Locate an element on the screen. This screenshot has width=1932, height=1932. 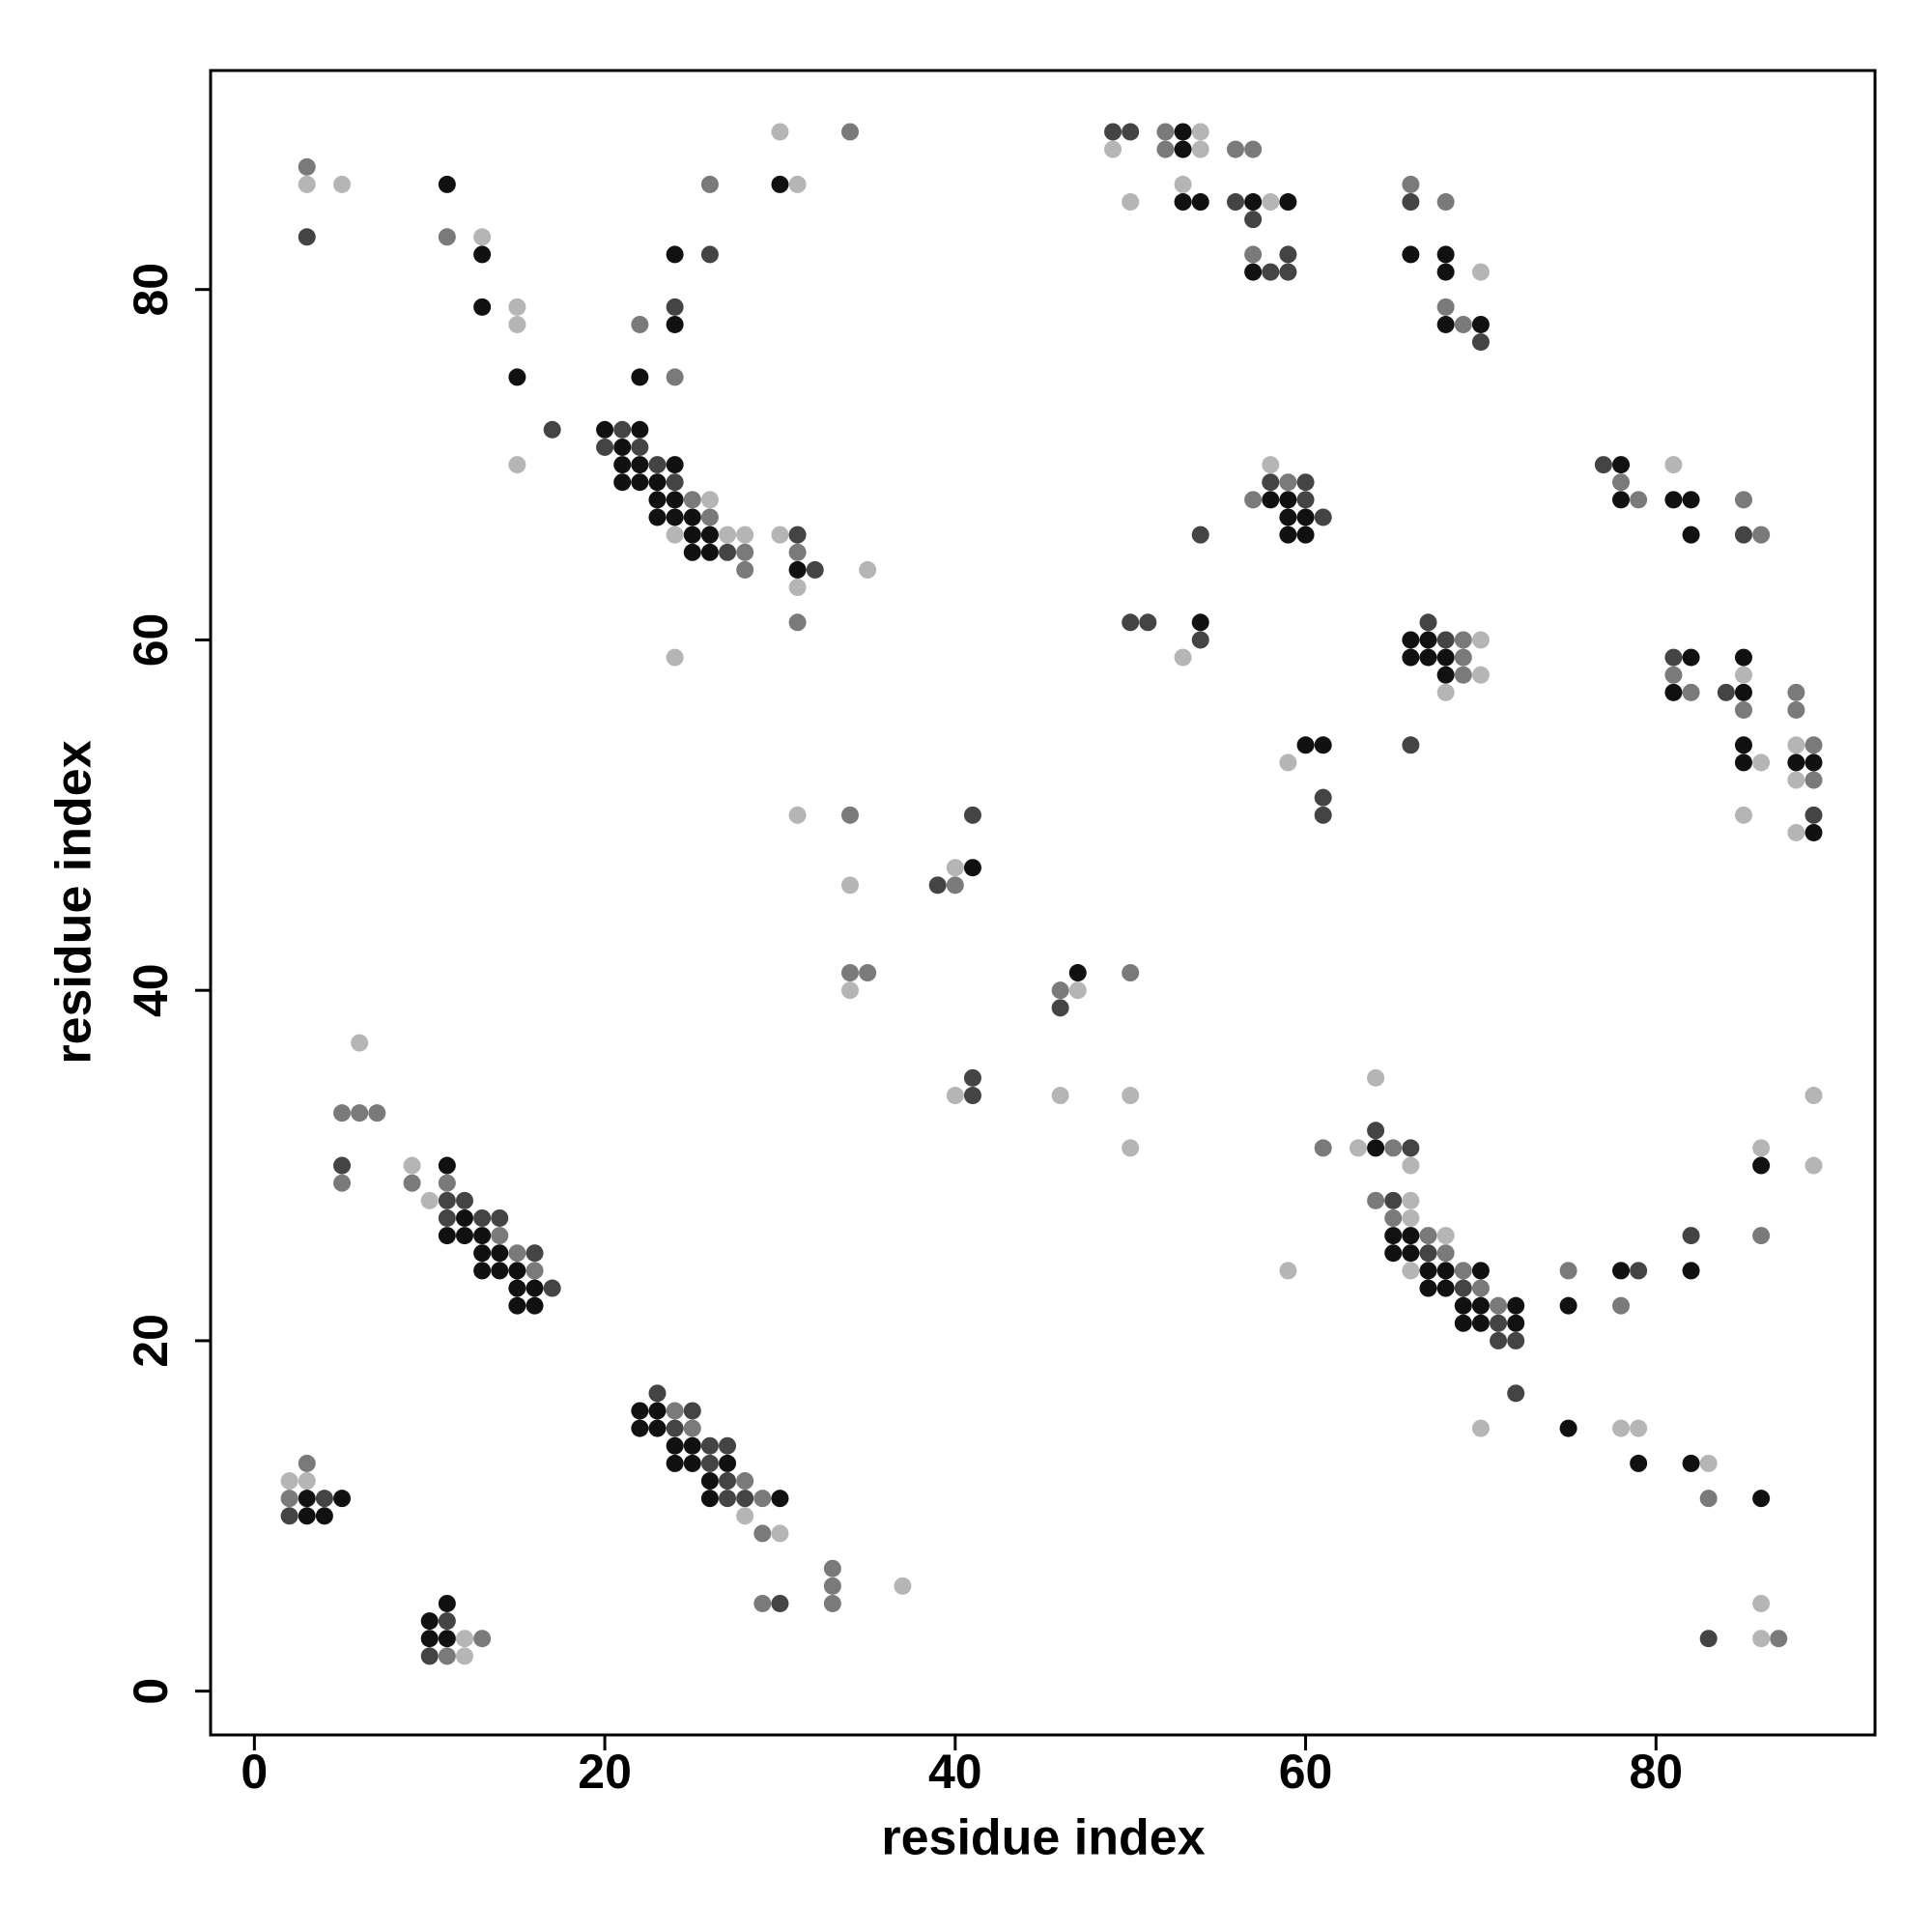
y-tick-label: 20 is located at coordinates (151, 1341).